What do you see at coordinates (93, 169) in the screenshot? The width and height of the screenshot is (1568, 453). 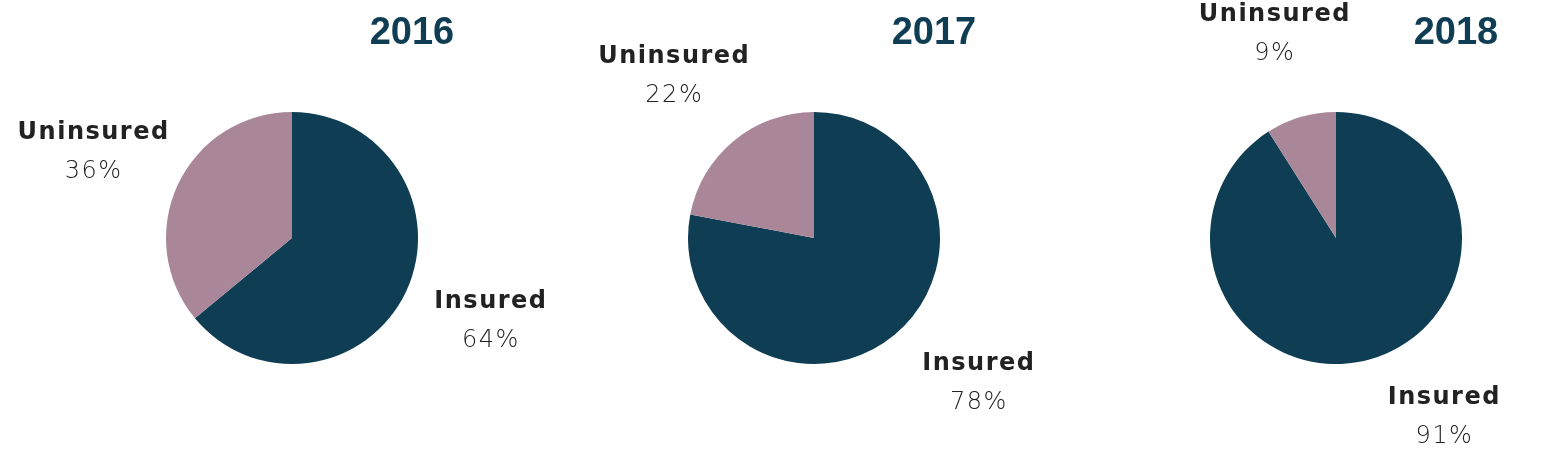 I see `data-label: 36%` at bounding box center [93, 169].